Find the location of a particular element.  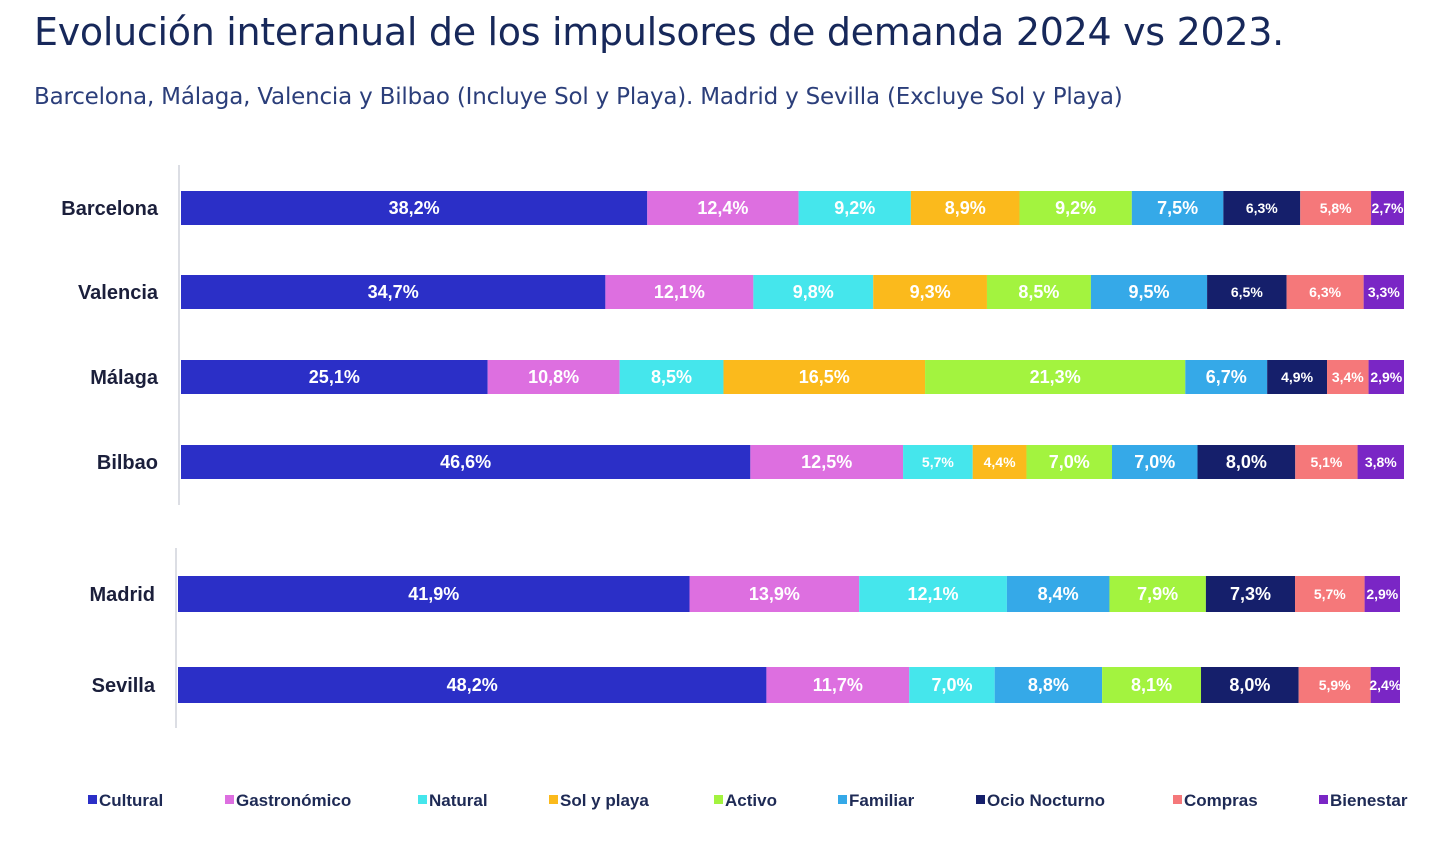

bar-bilbao-activo is located at coordinates (1069, 462).